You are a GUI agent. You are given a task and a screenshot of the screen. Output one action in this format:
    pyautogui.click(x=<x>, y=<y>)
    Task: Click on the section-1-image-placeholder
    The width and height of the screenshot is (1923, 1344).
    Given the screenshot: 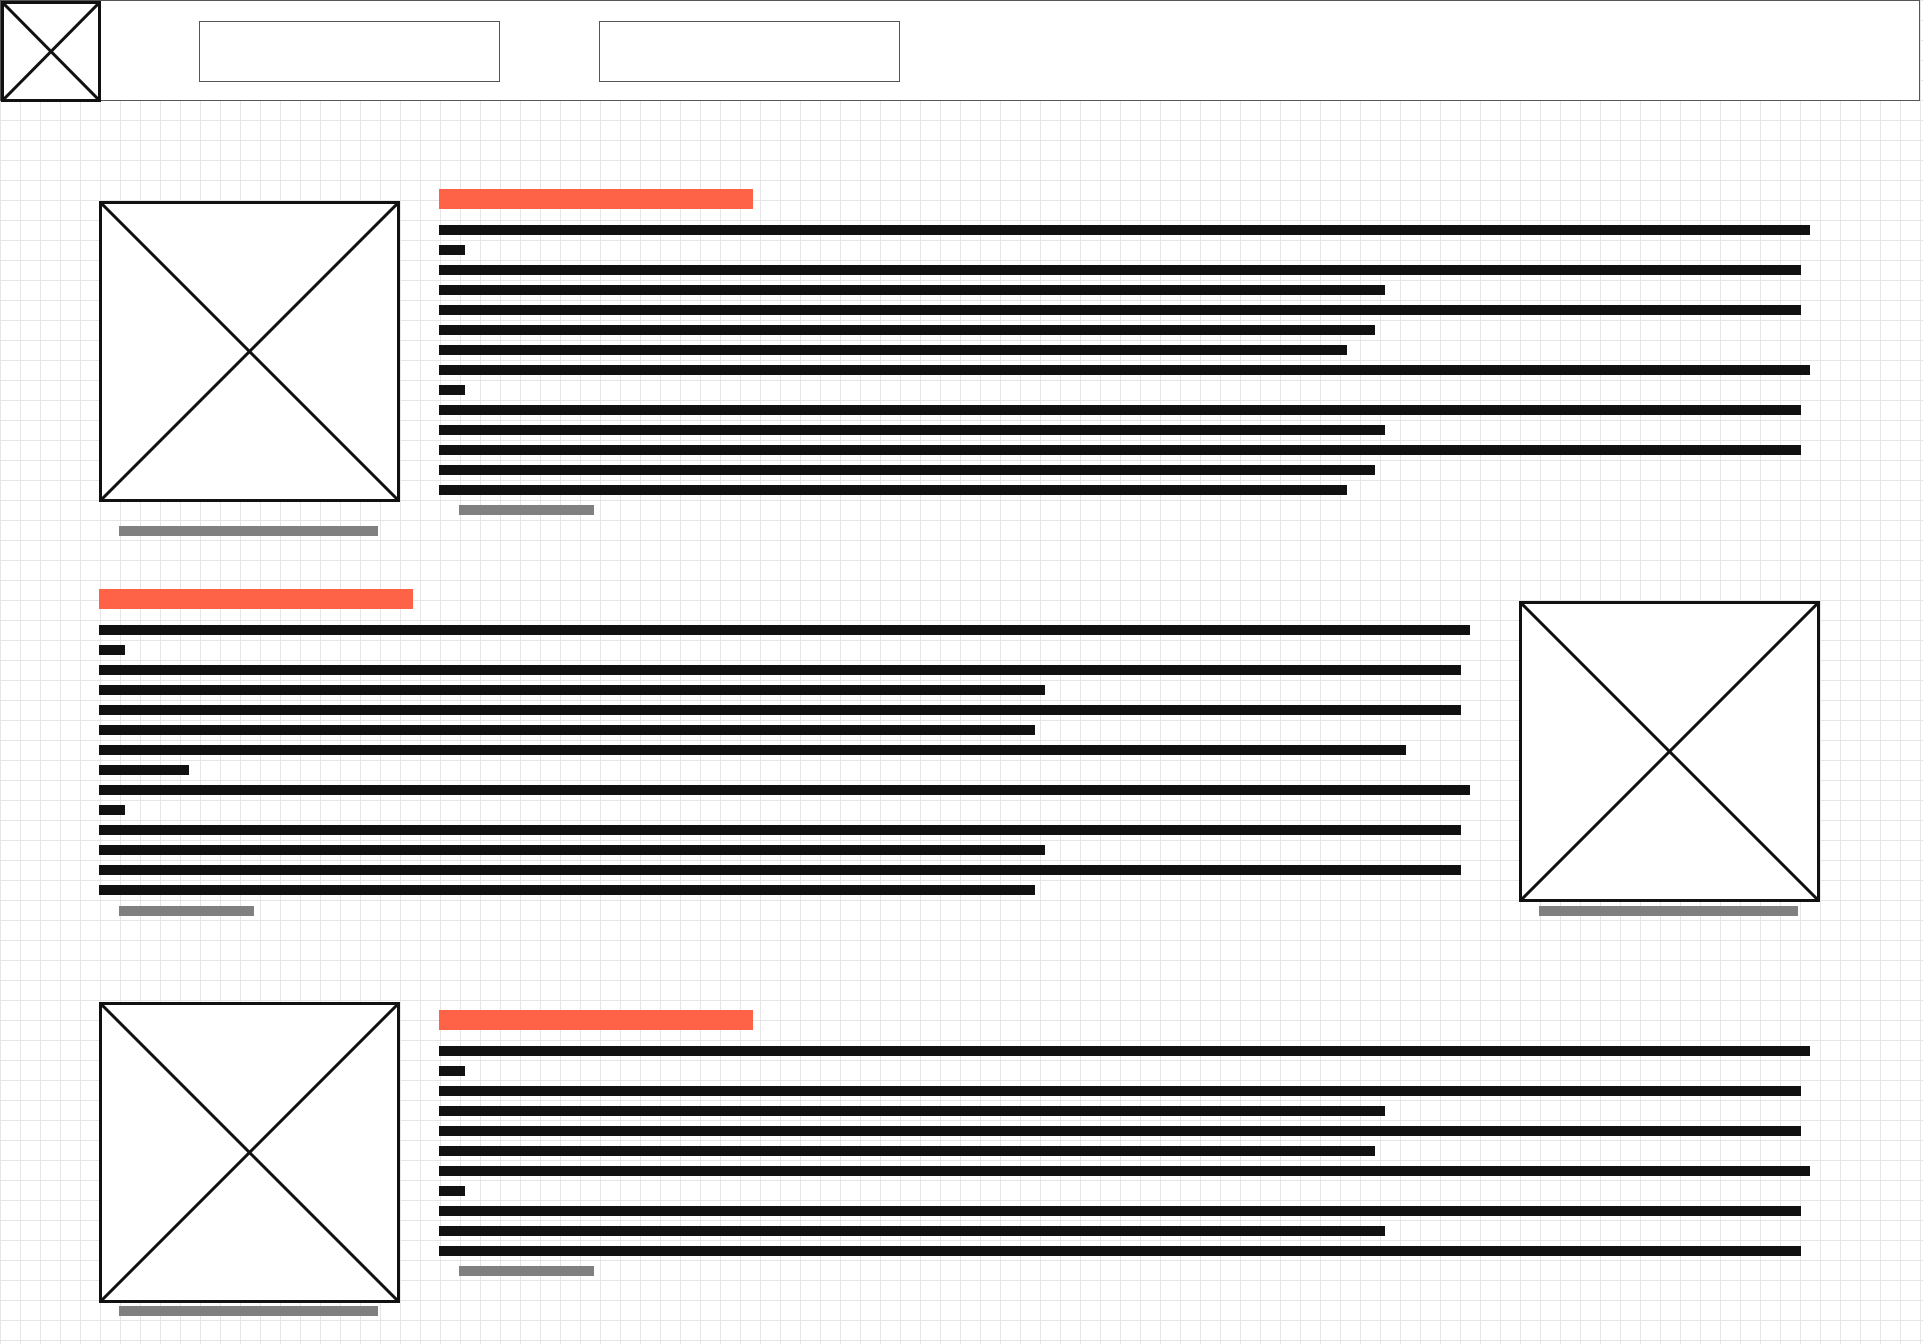 What is the action you would take?
    pyautogui.click(x=249, y=351)
    